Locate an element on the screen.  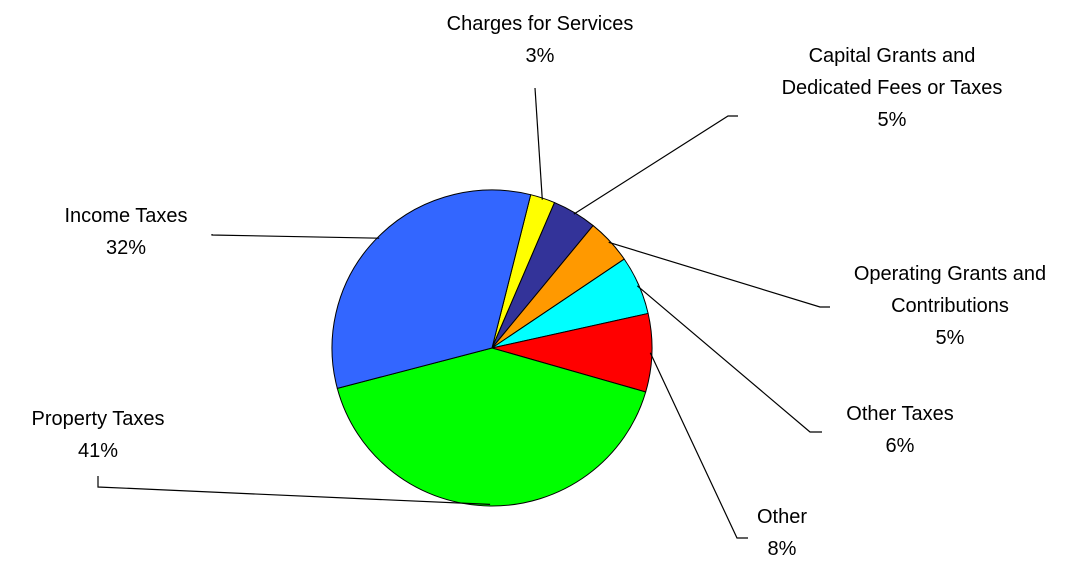
slice-percent: 3% is located at coordinates (540, 56).